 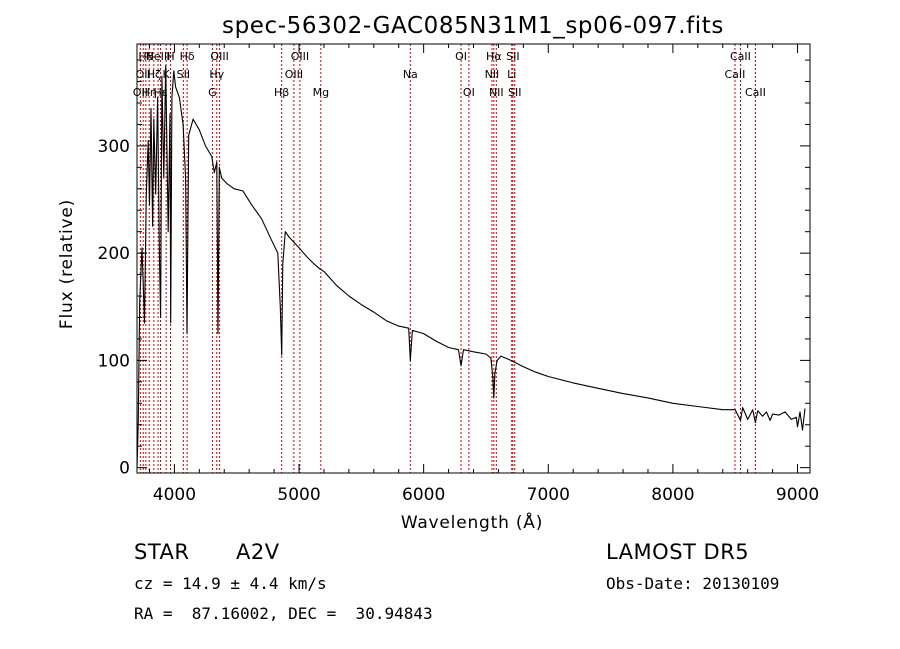 What do you see at coordinates (114, 254) in the screenshot?
I see `y-tick-label: 200` at bounding box center [114, 254].